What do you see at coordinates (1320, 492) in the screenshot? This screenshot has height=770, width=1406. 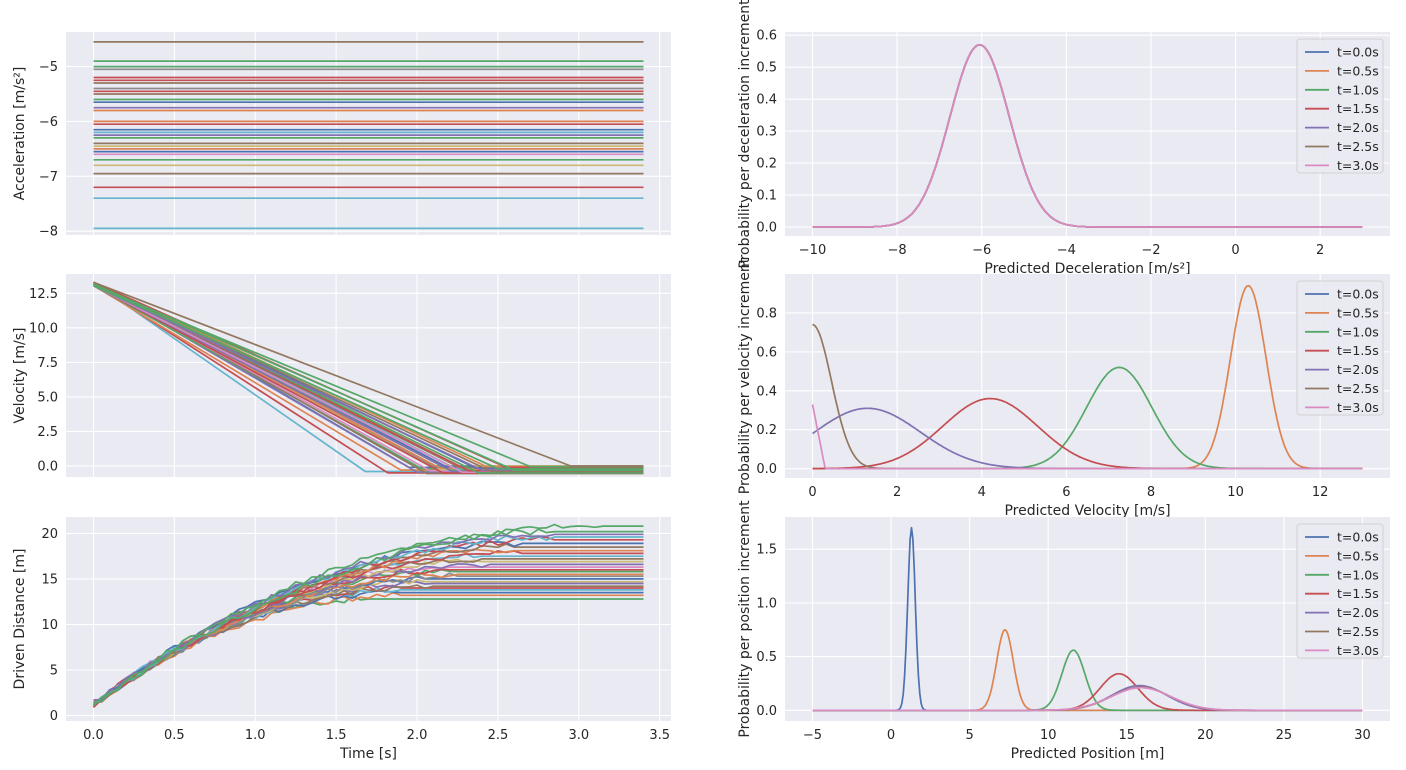 I see `x-tick-label: 12` at bounding box center [1320, 492].